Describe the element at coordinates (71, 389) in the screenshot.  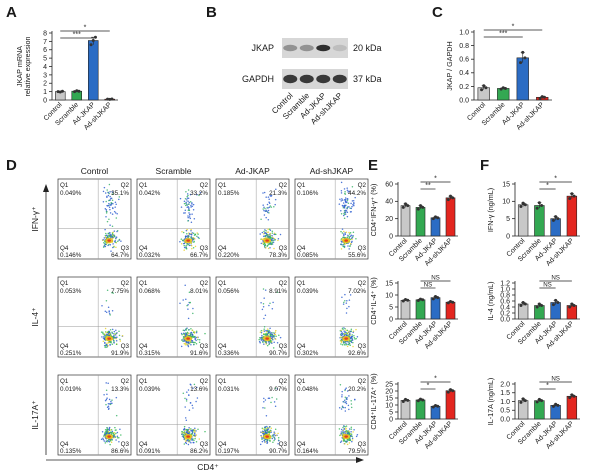
I see `q1-value: 0.019%` at that location.